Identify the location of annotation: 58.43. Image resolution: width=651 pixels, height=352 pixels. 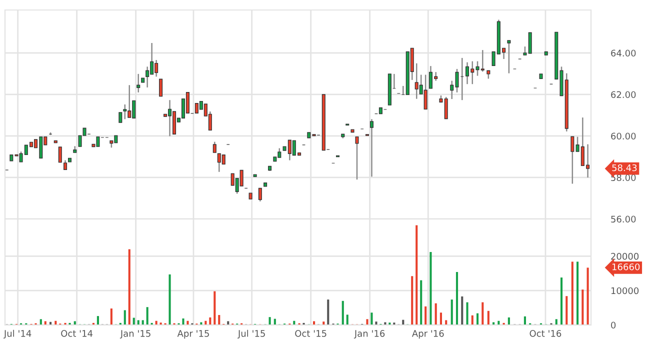
(624, 168).